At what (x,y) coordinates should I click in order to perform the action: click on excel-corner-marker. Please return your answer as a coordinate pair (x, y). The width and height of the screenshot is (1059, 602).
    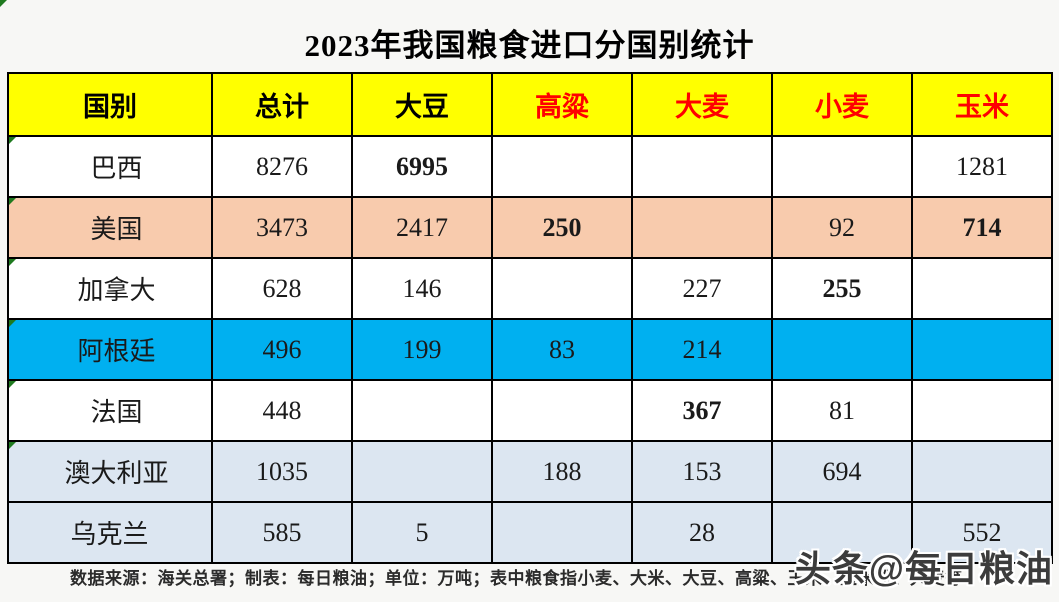
    Looking at the image, I should click on (3, 3).